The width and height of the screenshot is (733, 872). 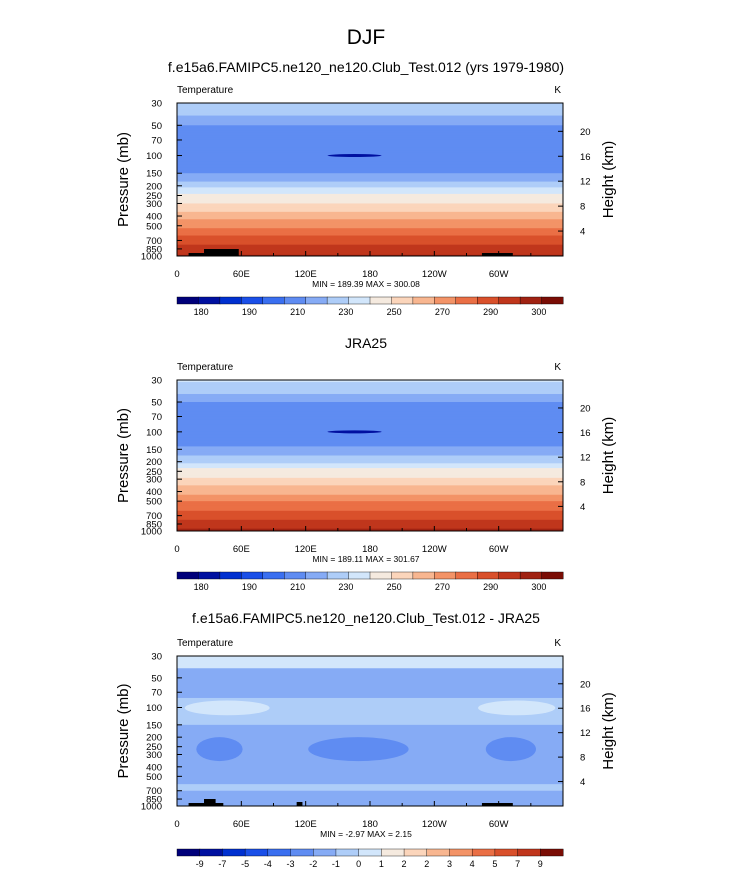 What do you see at coordinates (472, 864) in the screenshot?
I see `colorbar-label: 4` at bounding box center [472, 864].